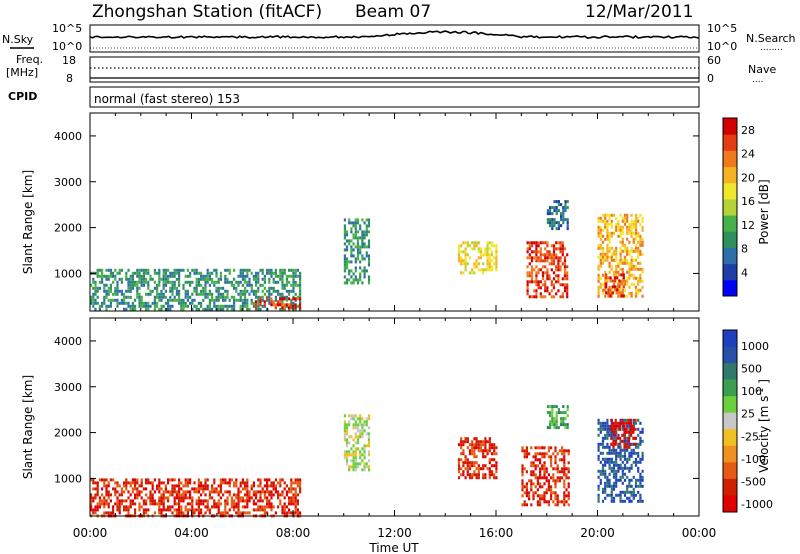  What do you see at coordinates (394, 39) in the screenshot?
I see `noise-trace` at bounding box center [394, 39].